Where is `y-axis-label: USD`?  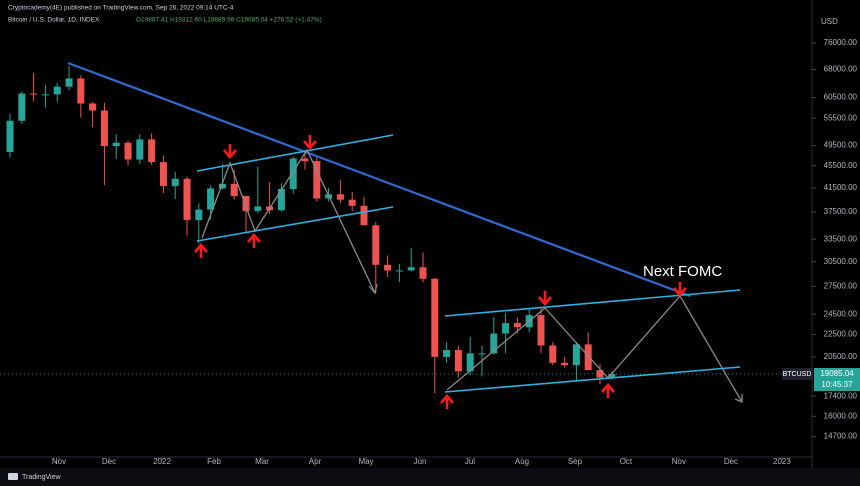
y-axis-label: USD is located at coordinates (829, 21).